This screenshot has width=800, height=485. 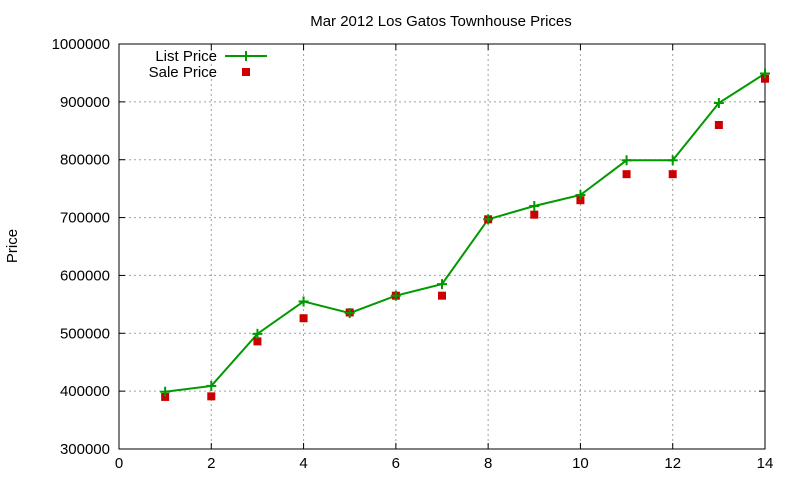 What do you see at coordinates (580, 463) in the screenshot?
I see `x-tick-label: 10` at bounding box center [580, 463].